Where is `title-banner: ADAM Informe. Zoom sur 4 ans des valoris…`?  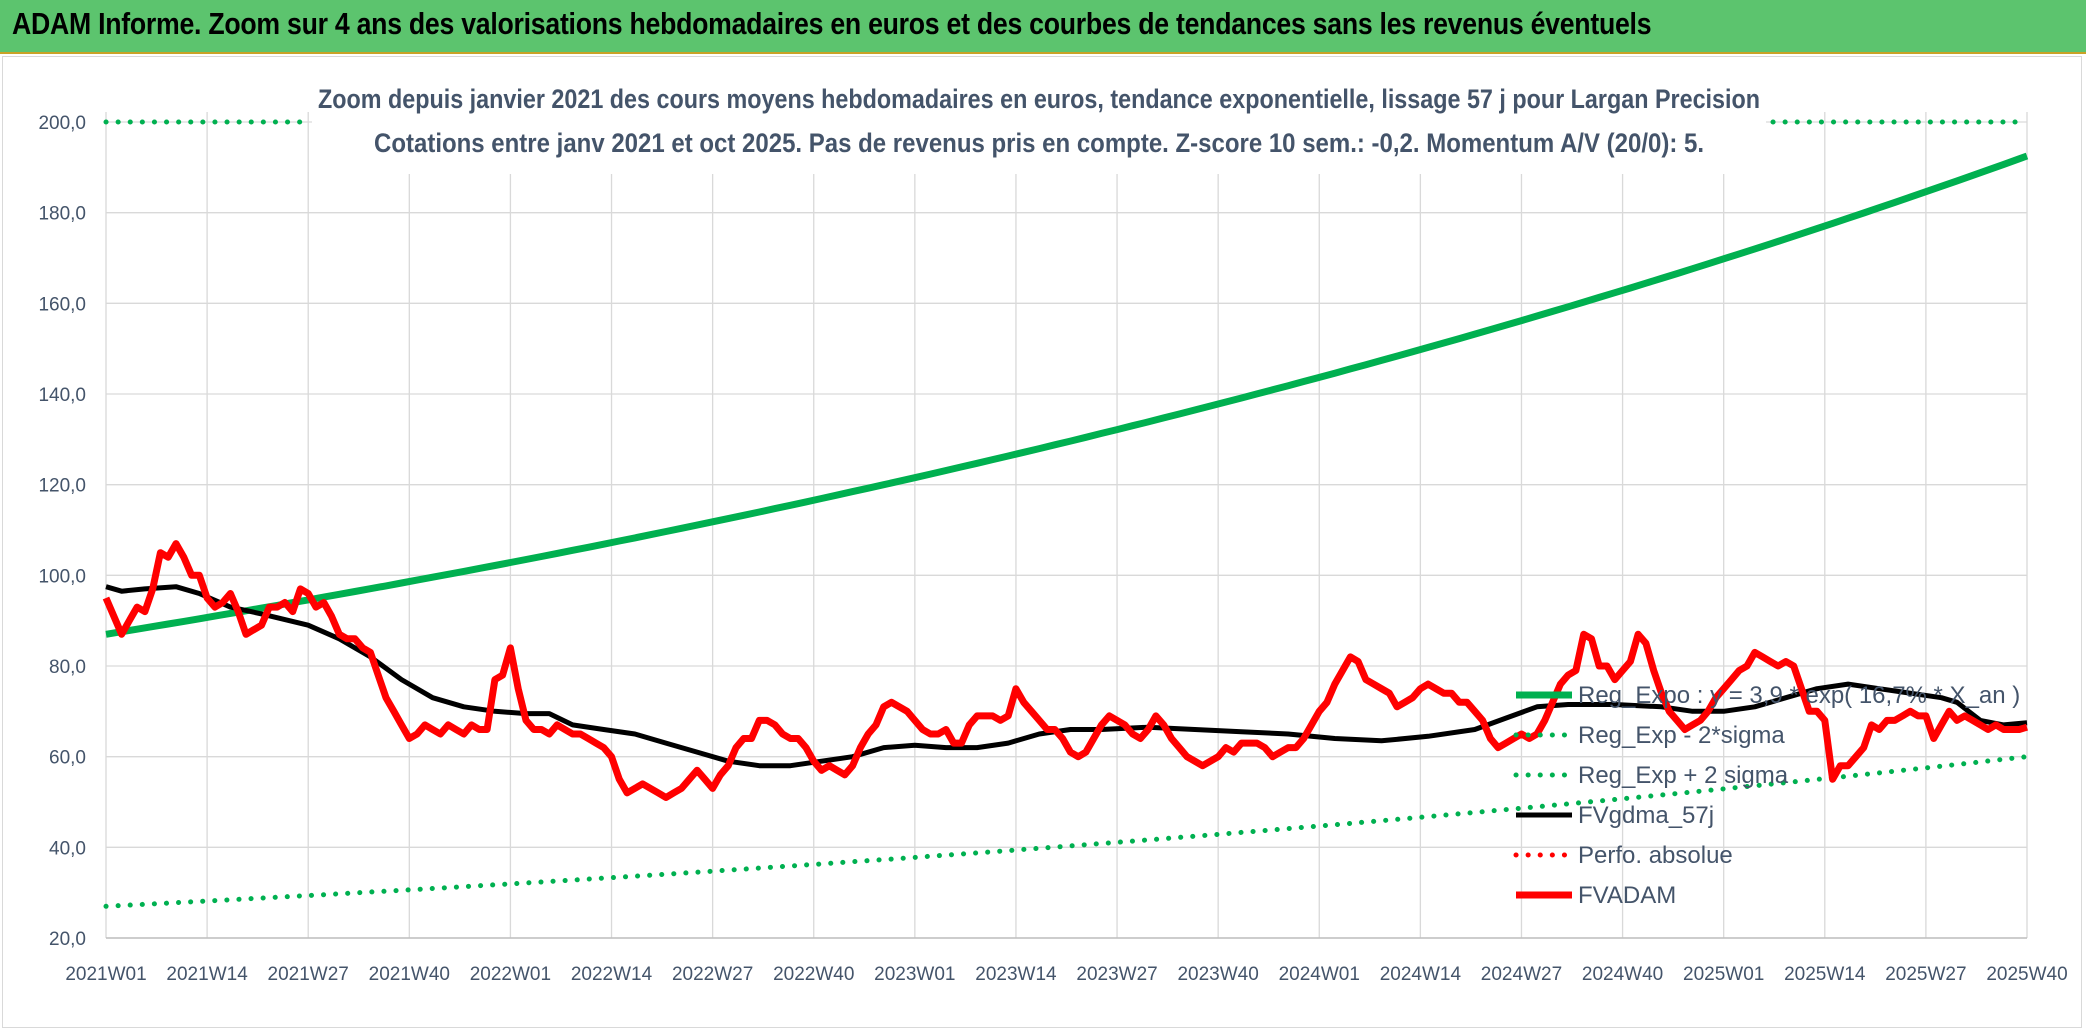 title-banner: ADAM Informe. Zoom sur 4 ans des valoris… is located at coordinates (1043, 27).